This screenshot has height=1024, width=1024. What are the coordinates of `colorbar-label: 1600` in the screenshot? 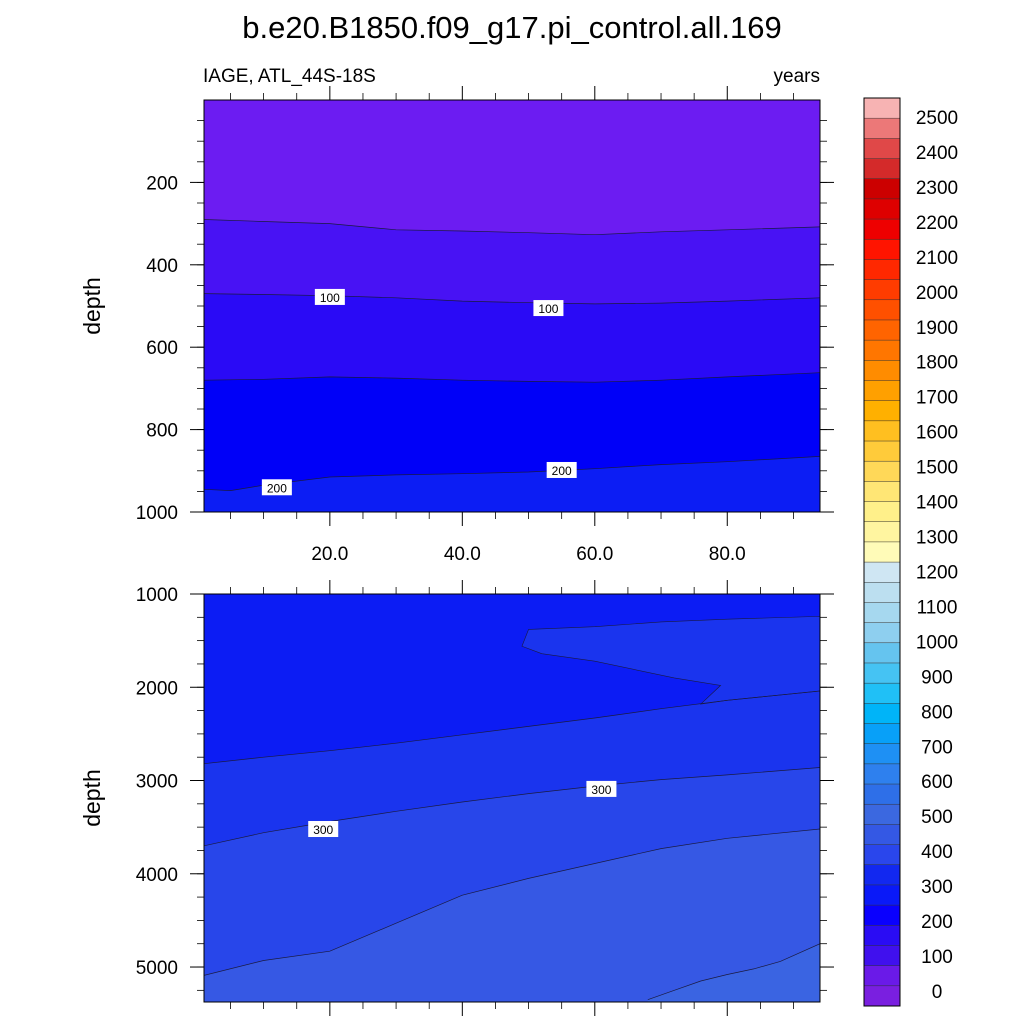 It's located at (937, 433).